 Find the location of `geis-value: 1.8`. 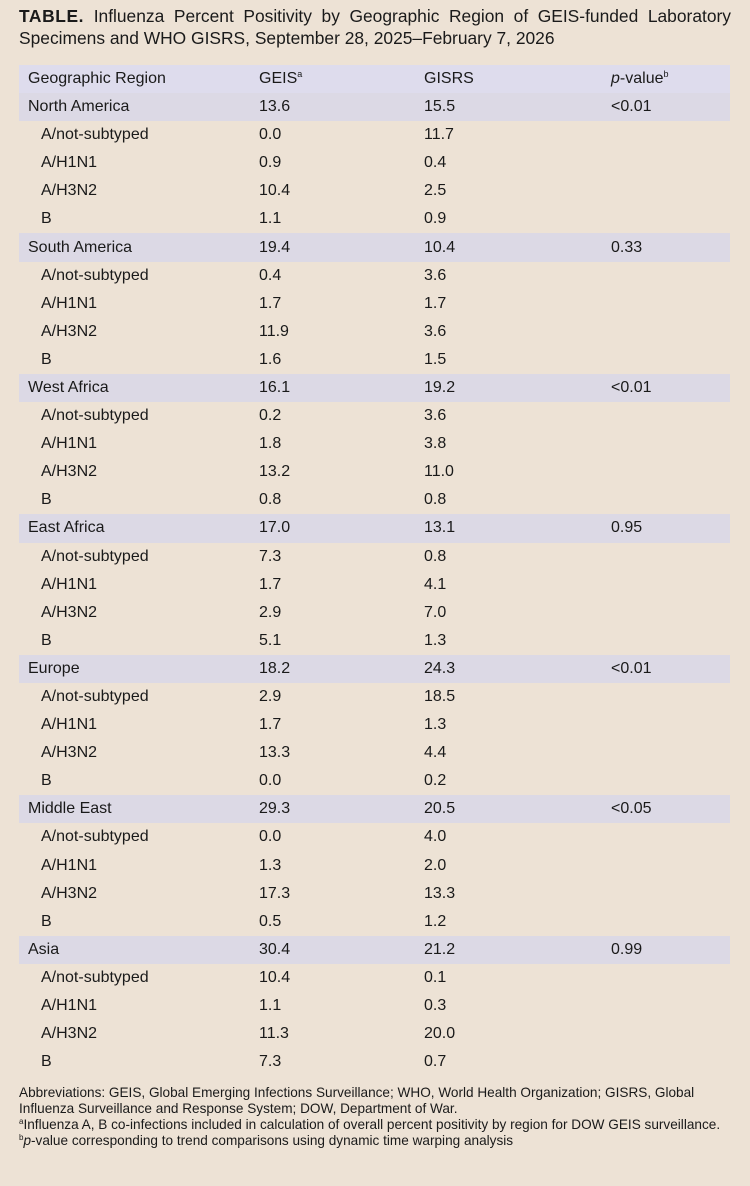

geis-value: 1.8 is located at coordinates (270, 444).